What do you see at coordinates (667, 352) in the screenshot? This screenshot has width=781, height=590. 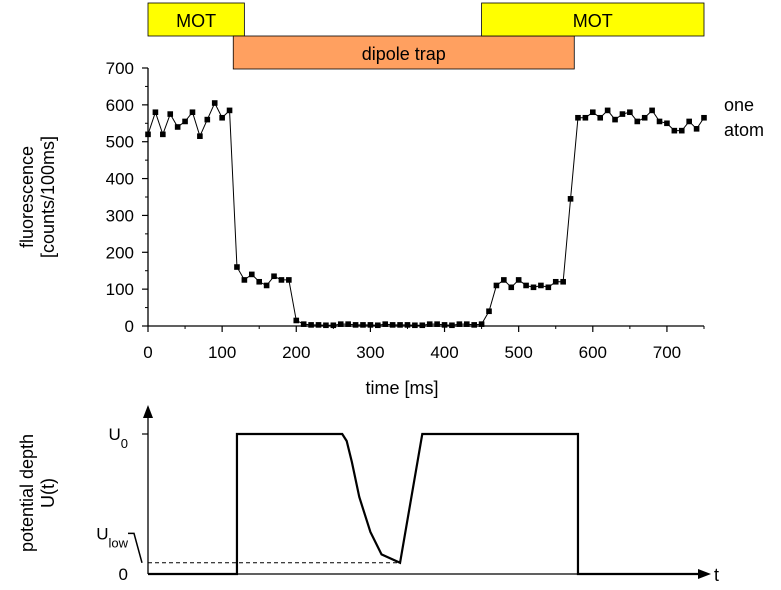 I see `x-tick-label: 700` at bounding box center [667, 352].